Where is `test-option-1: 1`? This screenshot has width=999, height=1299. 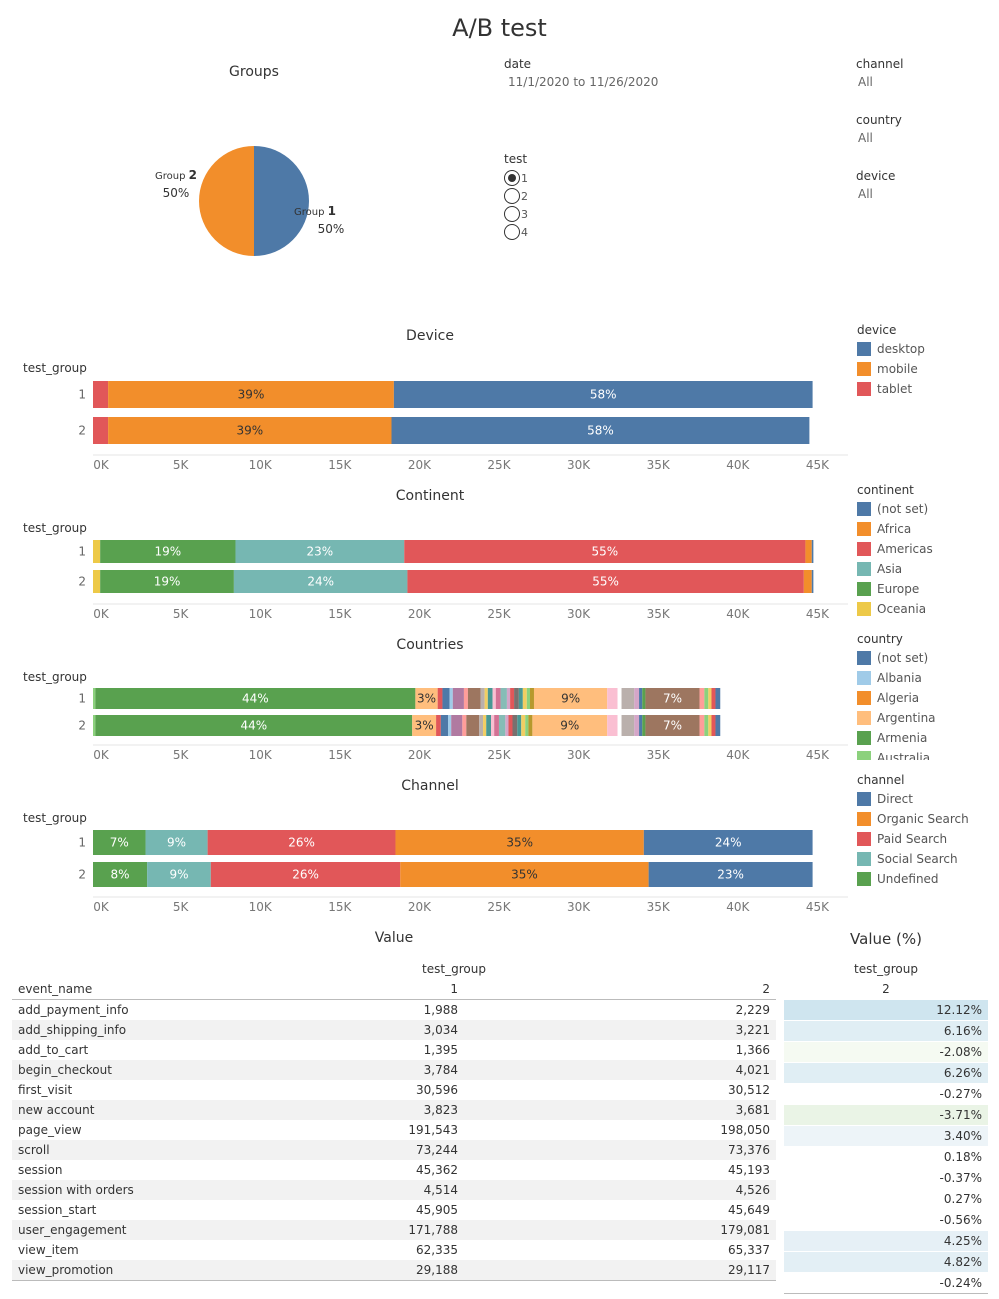
test-option-1: 1 is located at coordinates (516, 178).